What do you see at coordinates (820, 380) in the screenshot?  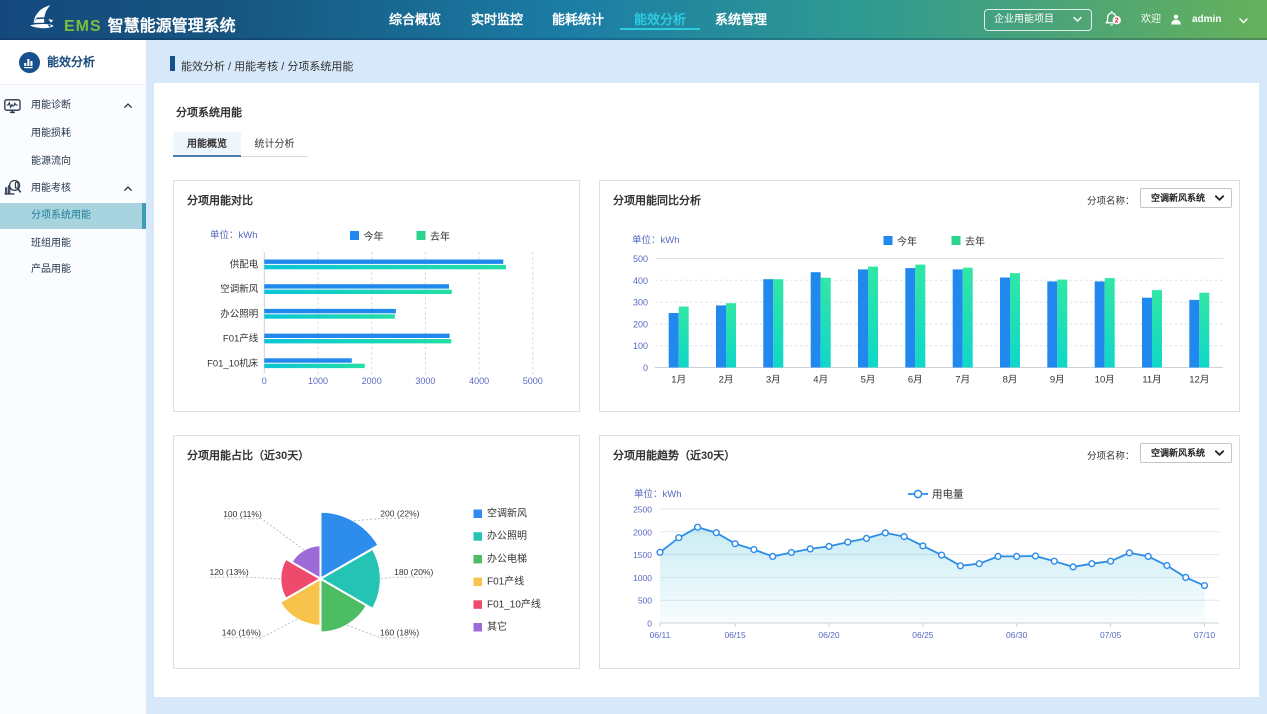 I see `svg-text: 4月` at bounding box center [820, 380].